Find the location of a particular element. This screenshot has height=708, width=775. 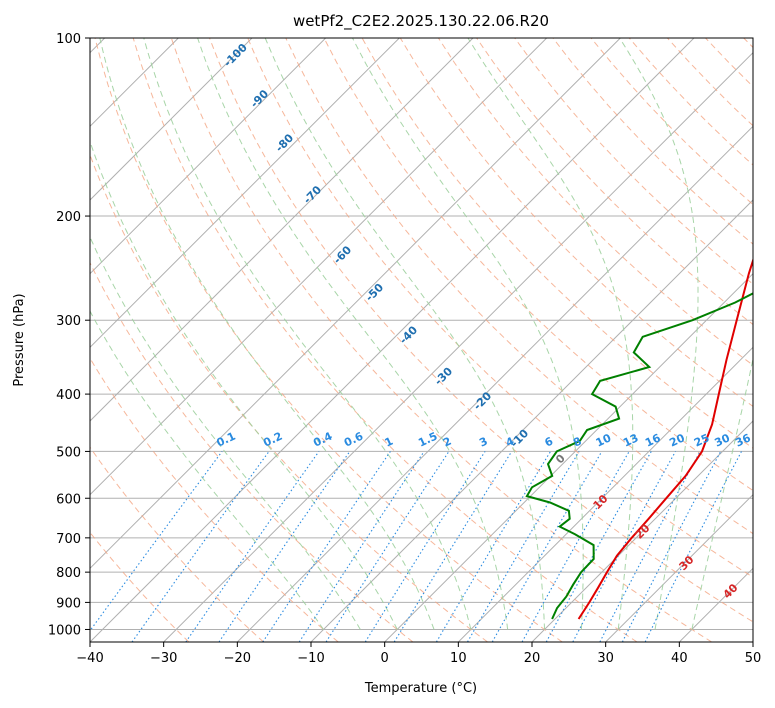

mixing-ratio-label: 0.2 is located at coordinates (272, 440).